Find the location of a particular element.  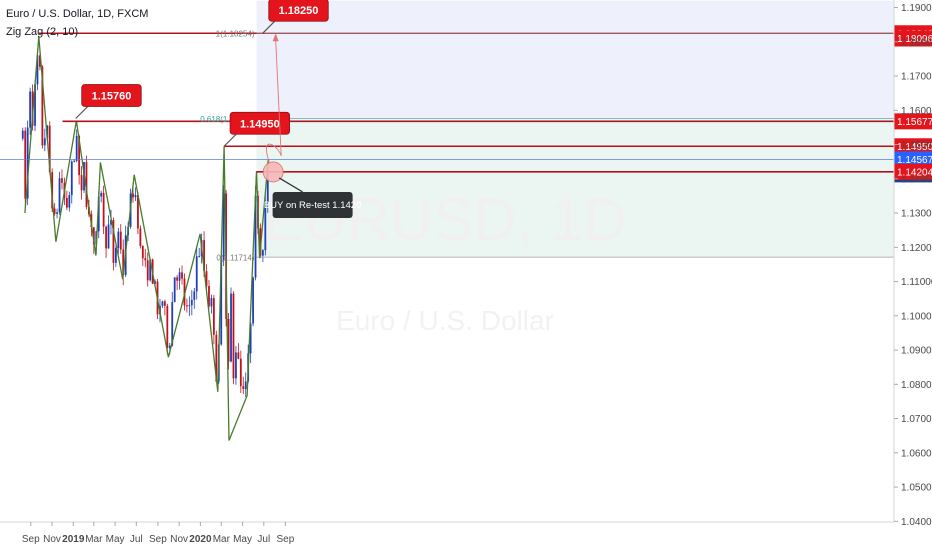

fib-label: 1(1.18254) is located at coordinates (235, 34).